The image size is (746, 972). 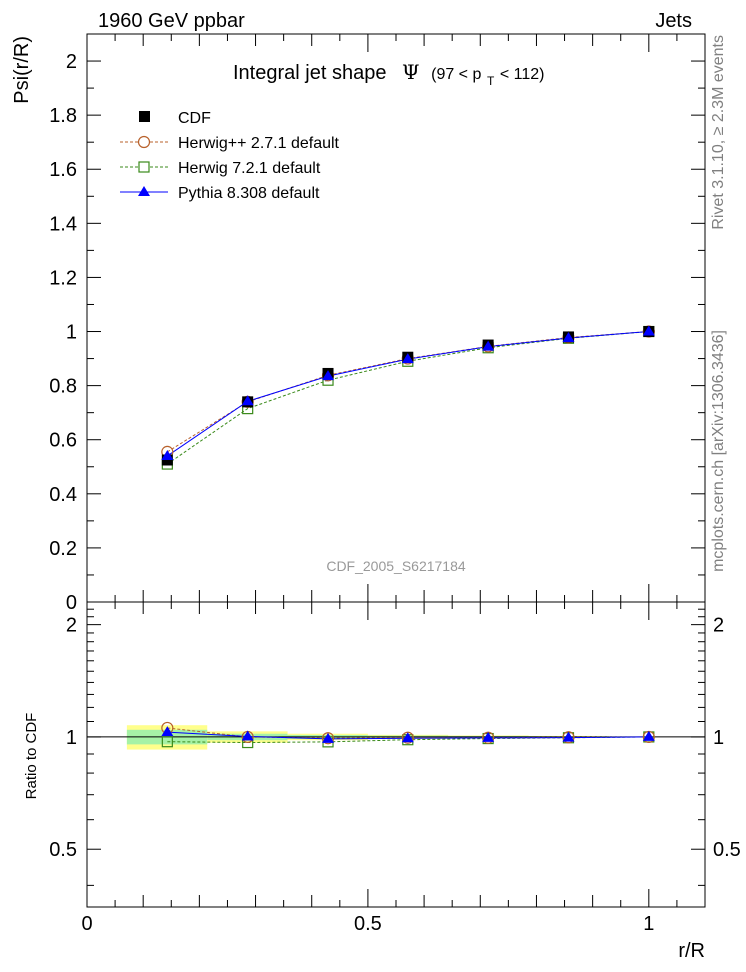 What do you see at coordinates (144, 167) in the screenshot?
I see `legend-marker-herwig7` at bounding box center [144, 167].